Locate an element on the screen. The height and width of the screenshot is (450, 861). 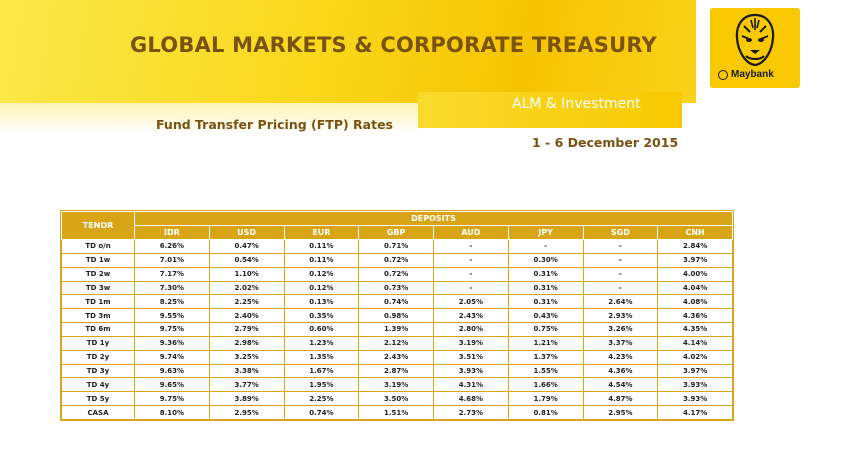
rate-cell-usd: 0.54% is located at coordinates (246, 260).